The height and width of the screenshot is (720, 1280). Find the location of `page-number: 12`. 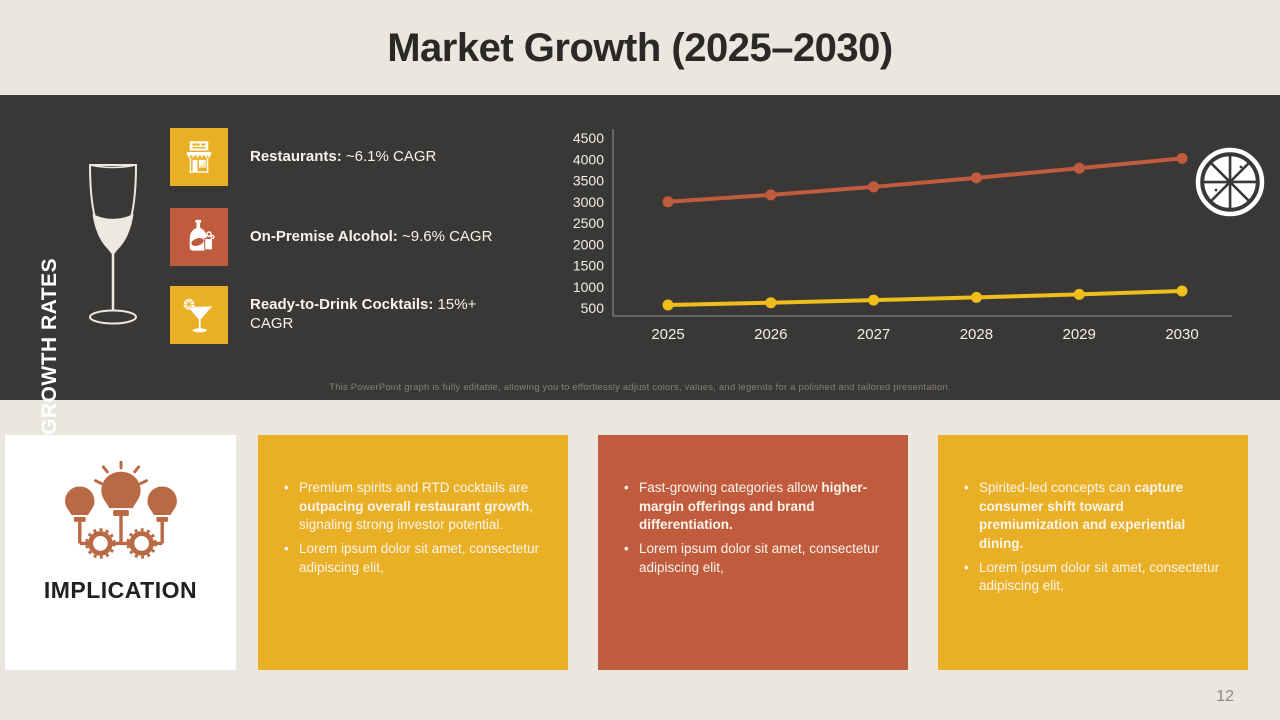

page-number: 12 is located at coordinates (1225, 696).